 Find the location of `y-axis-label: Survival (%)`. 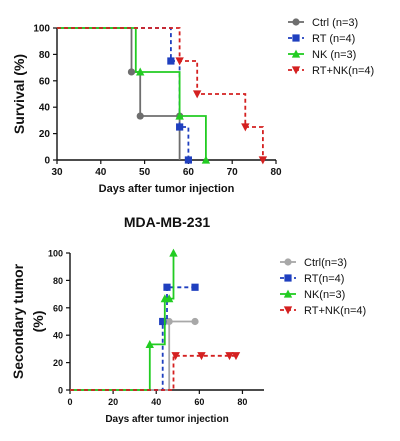

y-axis-label: Survival (%) is located at coordinates (19, 94).